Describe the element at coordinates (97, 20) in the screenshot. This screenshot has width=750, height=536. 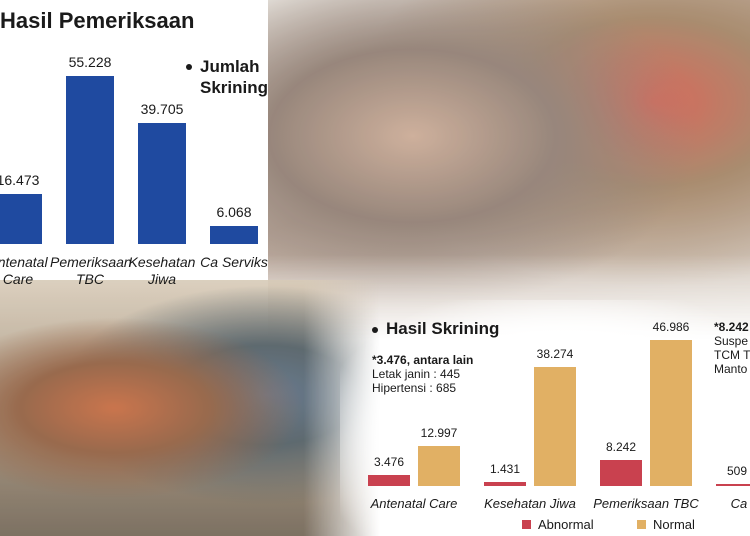
I see `chart-title: Hasil Pemeriksaan` at that location.